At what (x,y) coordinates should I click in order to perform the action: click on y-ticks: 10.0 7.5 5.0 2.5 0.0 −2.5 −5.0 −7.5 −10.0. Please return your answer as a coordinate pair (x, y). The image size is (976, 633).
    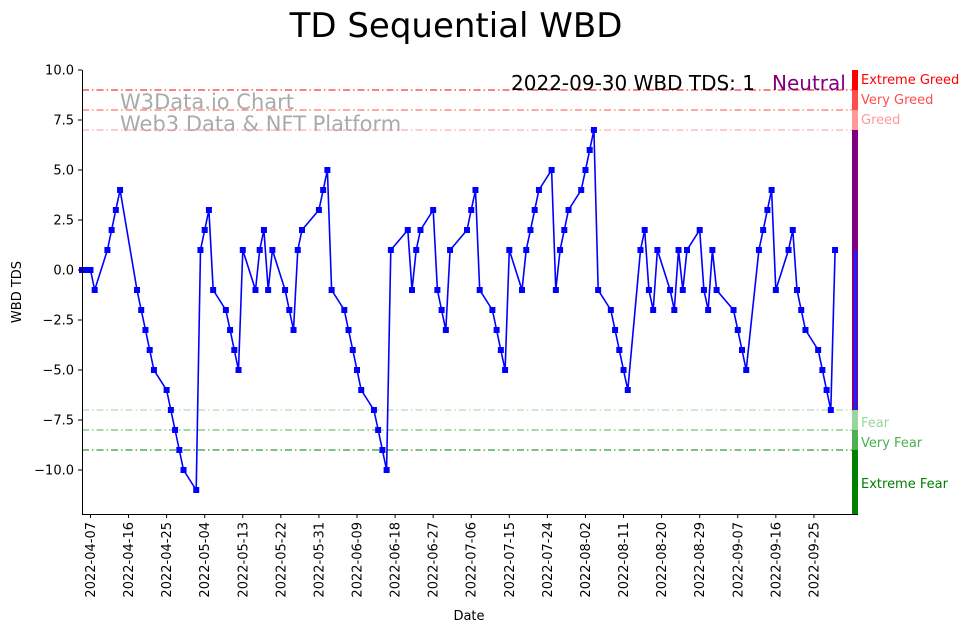
    Looking at the image, I should click on (58, 271).